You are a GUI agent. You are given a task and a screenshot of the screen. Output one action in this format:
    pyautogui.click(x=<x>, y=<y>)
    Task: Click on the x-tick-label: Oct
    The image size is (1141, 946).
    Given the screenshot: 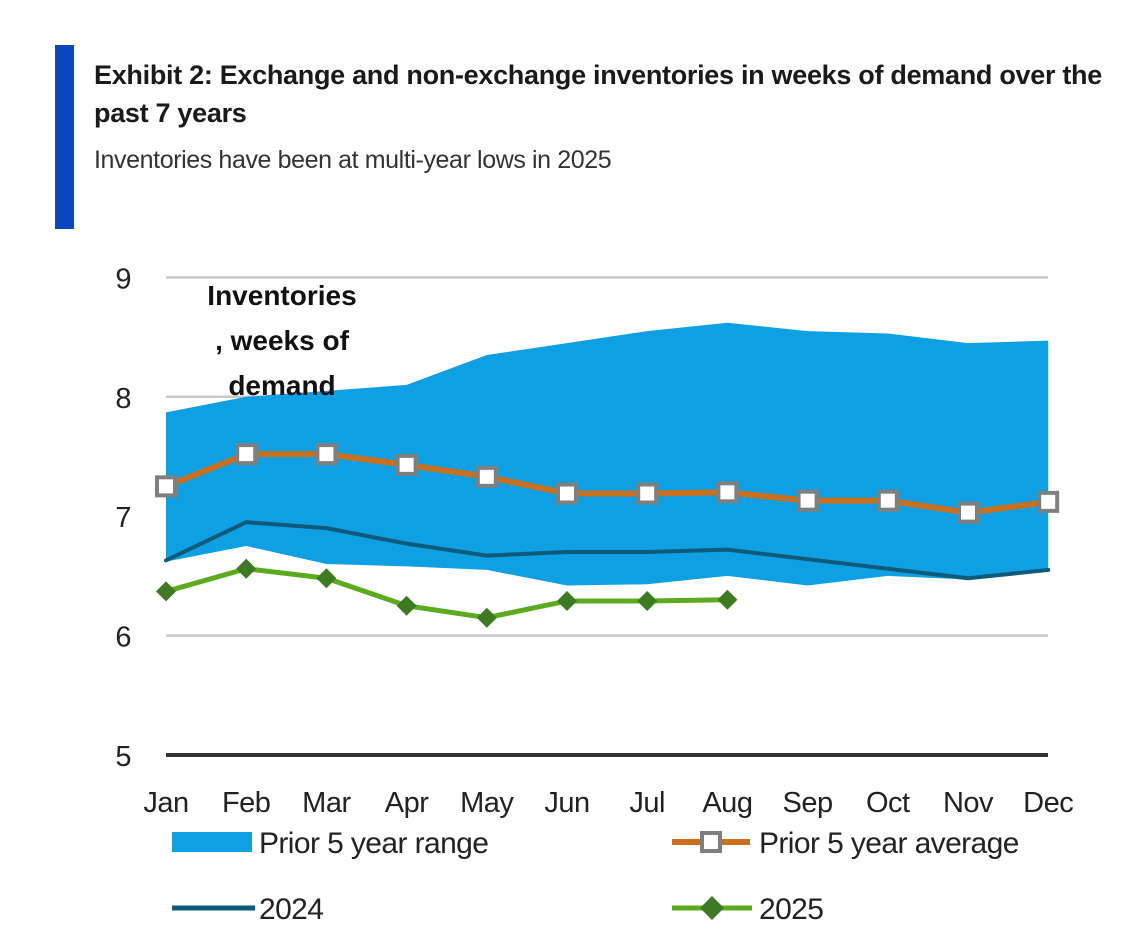 What is the action you would take?
    pyautogui.click(x=888, y=803)
    